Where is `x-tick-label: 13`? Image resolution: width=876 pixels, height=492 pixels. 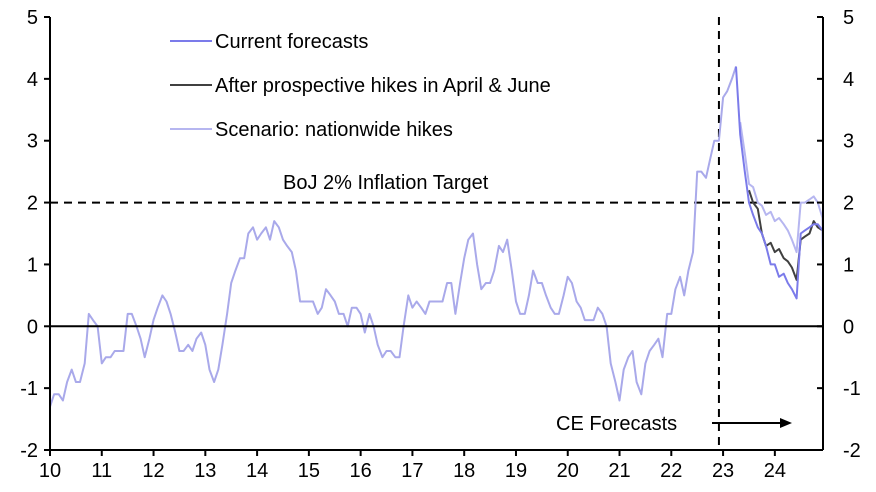 x-tick-label: 13 is located at coordinates (205, 471).